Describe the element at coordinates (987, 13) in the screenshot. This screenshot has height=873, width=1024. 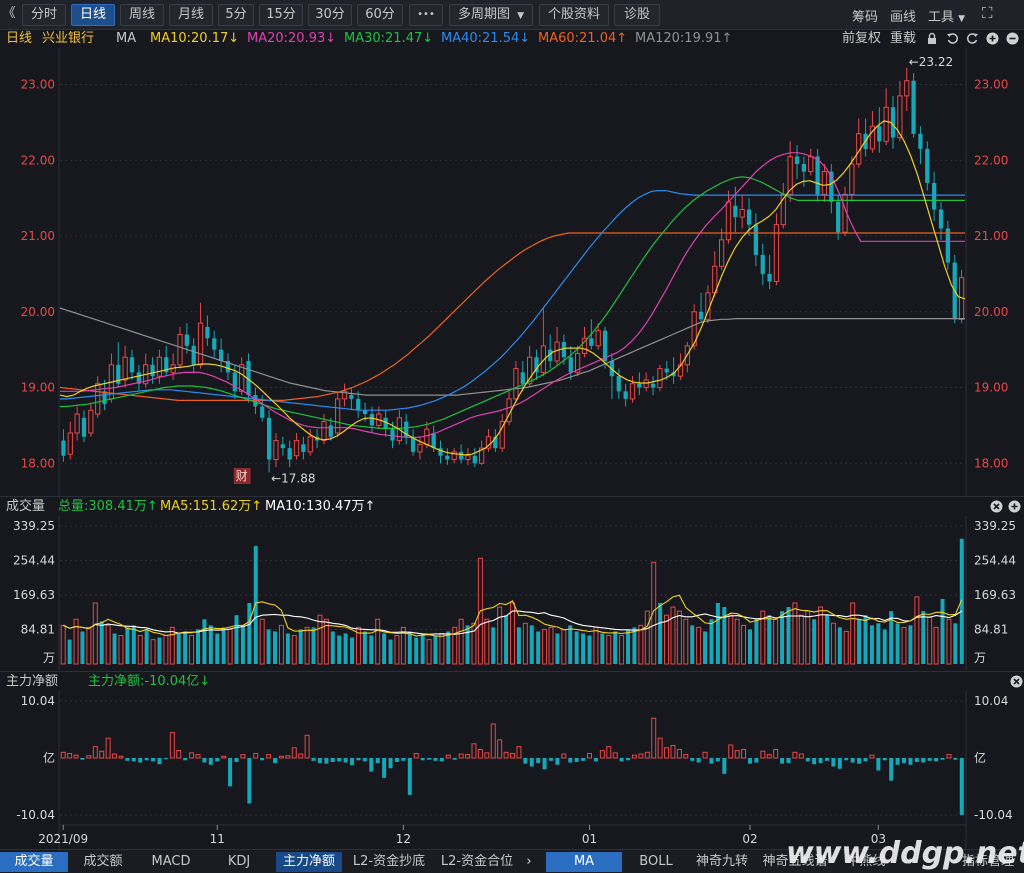
I see `fullscreen-icon: ⛶` at that location.